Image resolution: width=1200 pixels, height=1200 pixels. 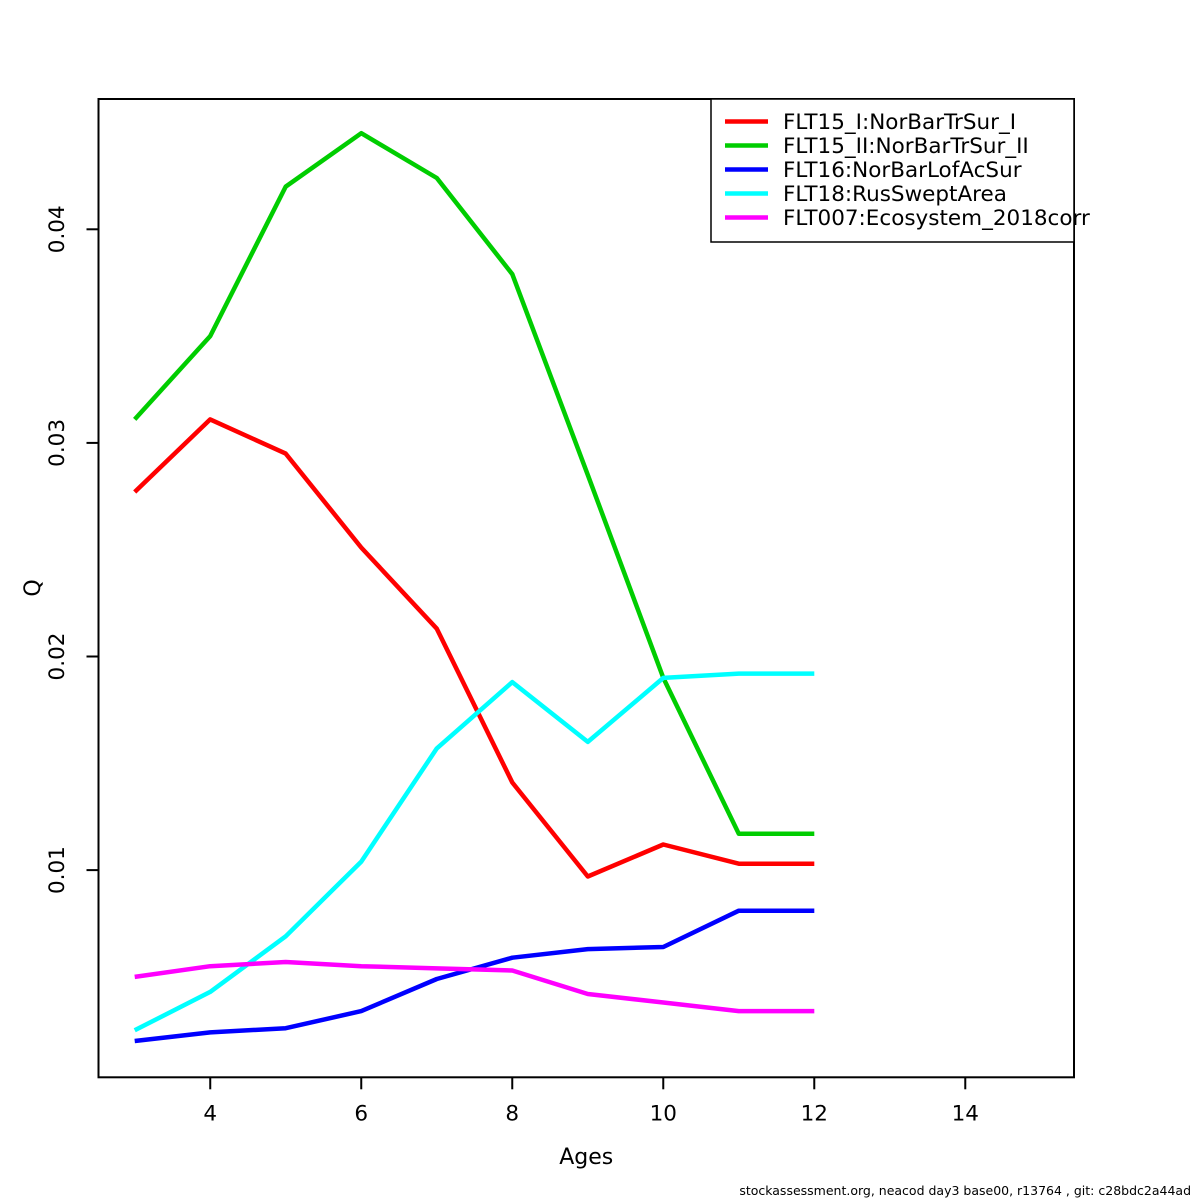 What do you see at coordinates (57, 870) in the screenshot?
I see `y-tick-label: 0.01` at bounding box center [57, 870].